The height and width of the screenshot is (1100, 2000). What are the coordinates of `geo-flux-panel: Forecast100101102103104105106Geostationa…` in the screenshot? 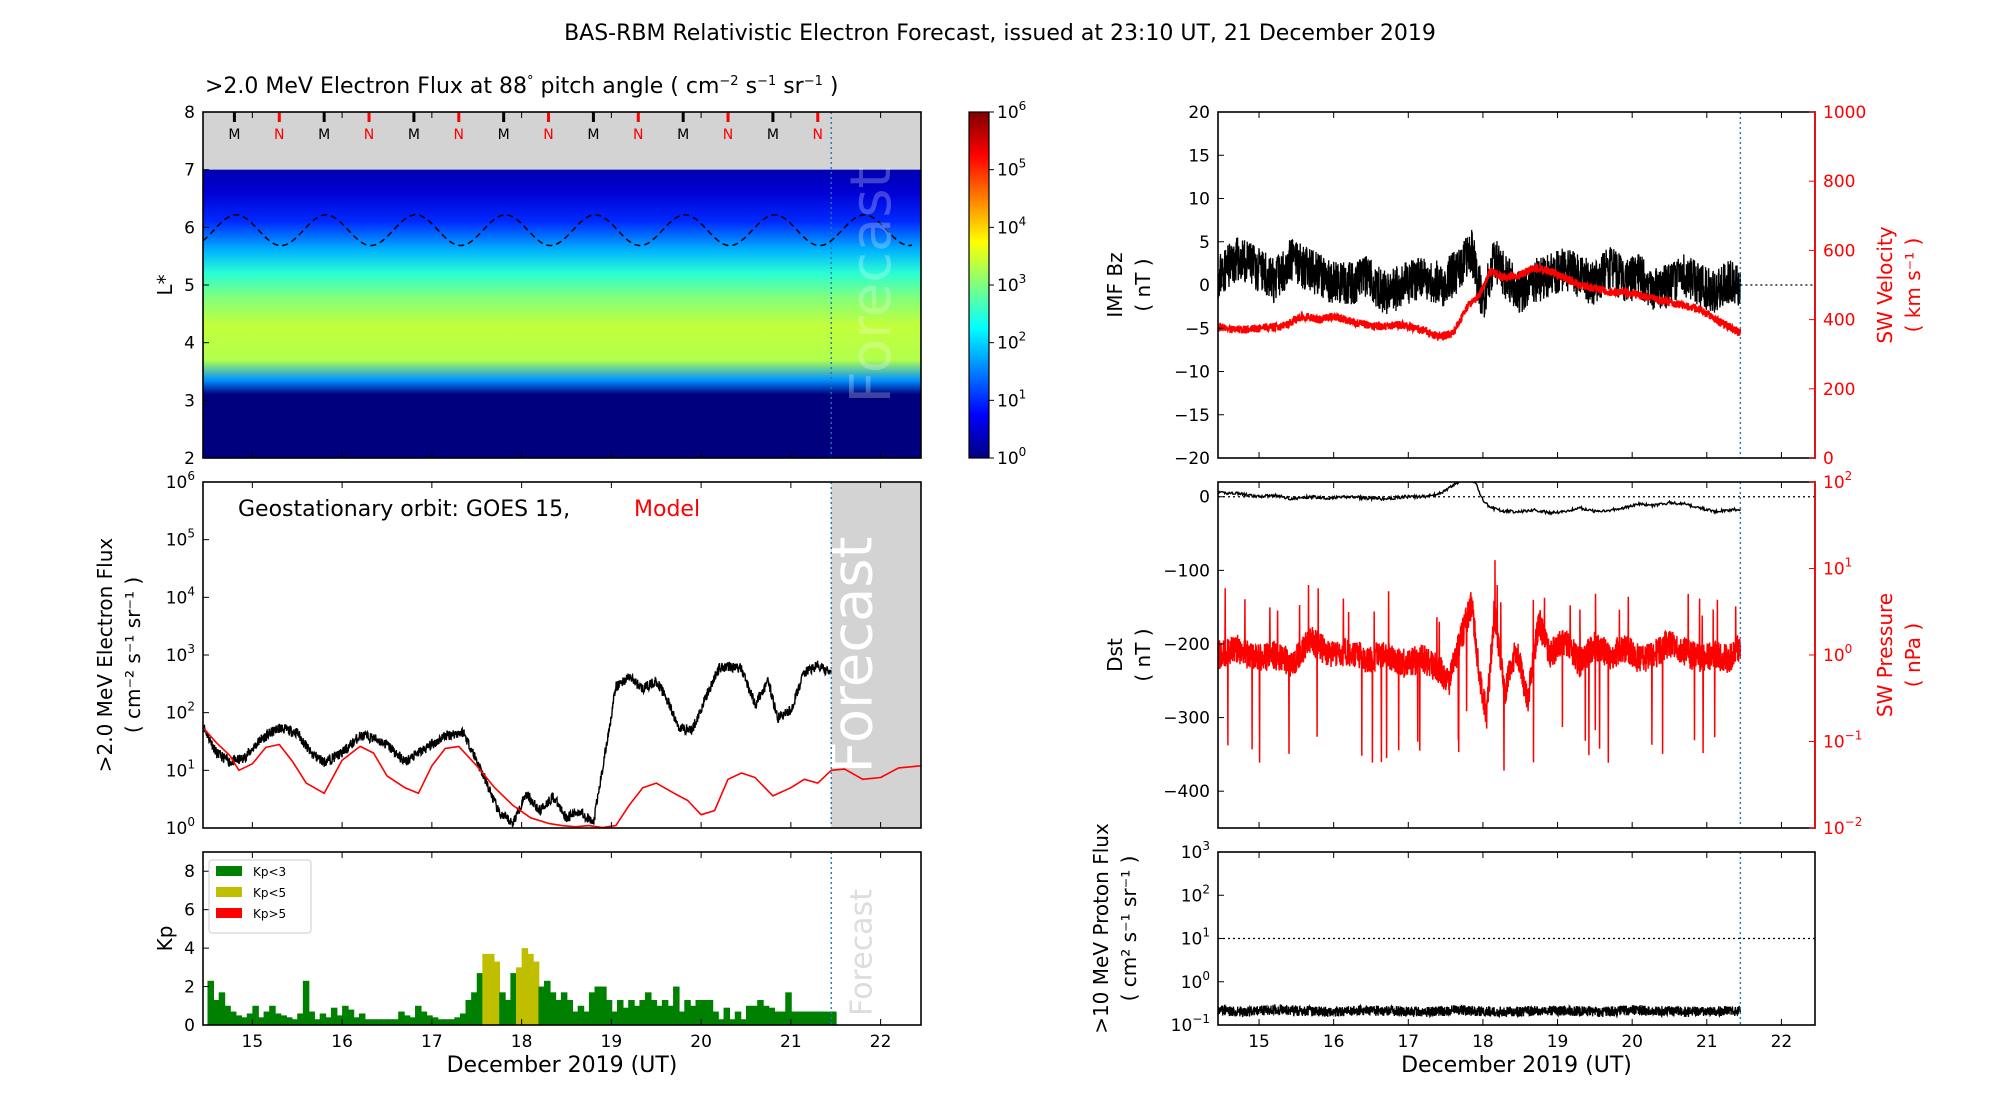 It's located at (507, 654).